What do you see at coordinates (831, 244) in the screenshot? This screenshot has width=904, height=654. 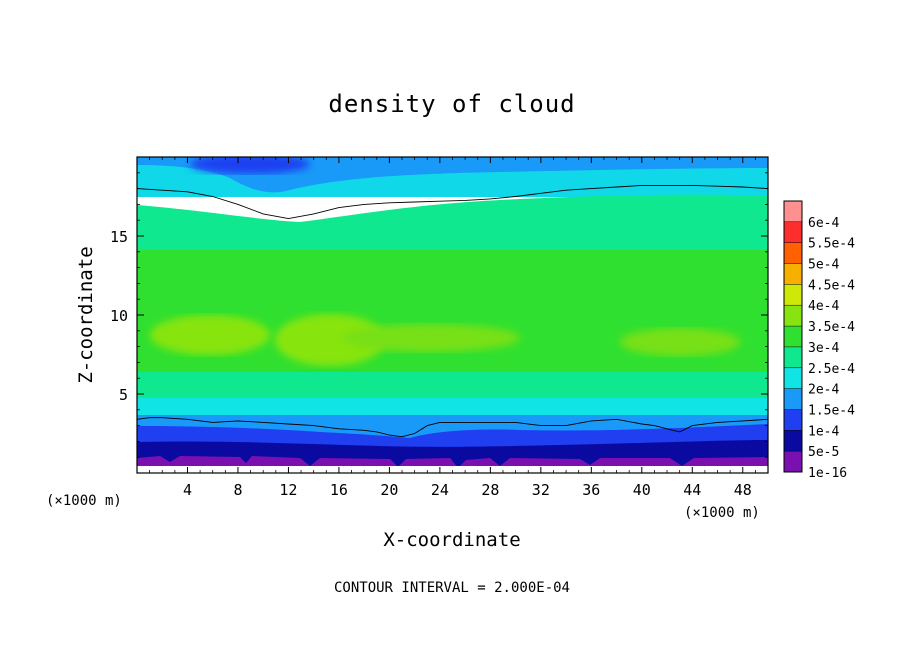 I see `colorbar-label: 5.5e-4` at bounding box center [831, 244].